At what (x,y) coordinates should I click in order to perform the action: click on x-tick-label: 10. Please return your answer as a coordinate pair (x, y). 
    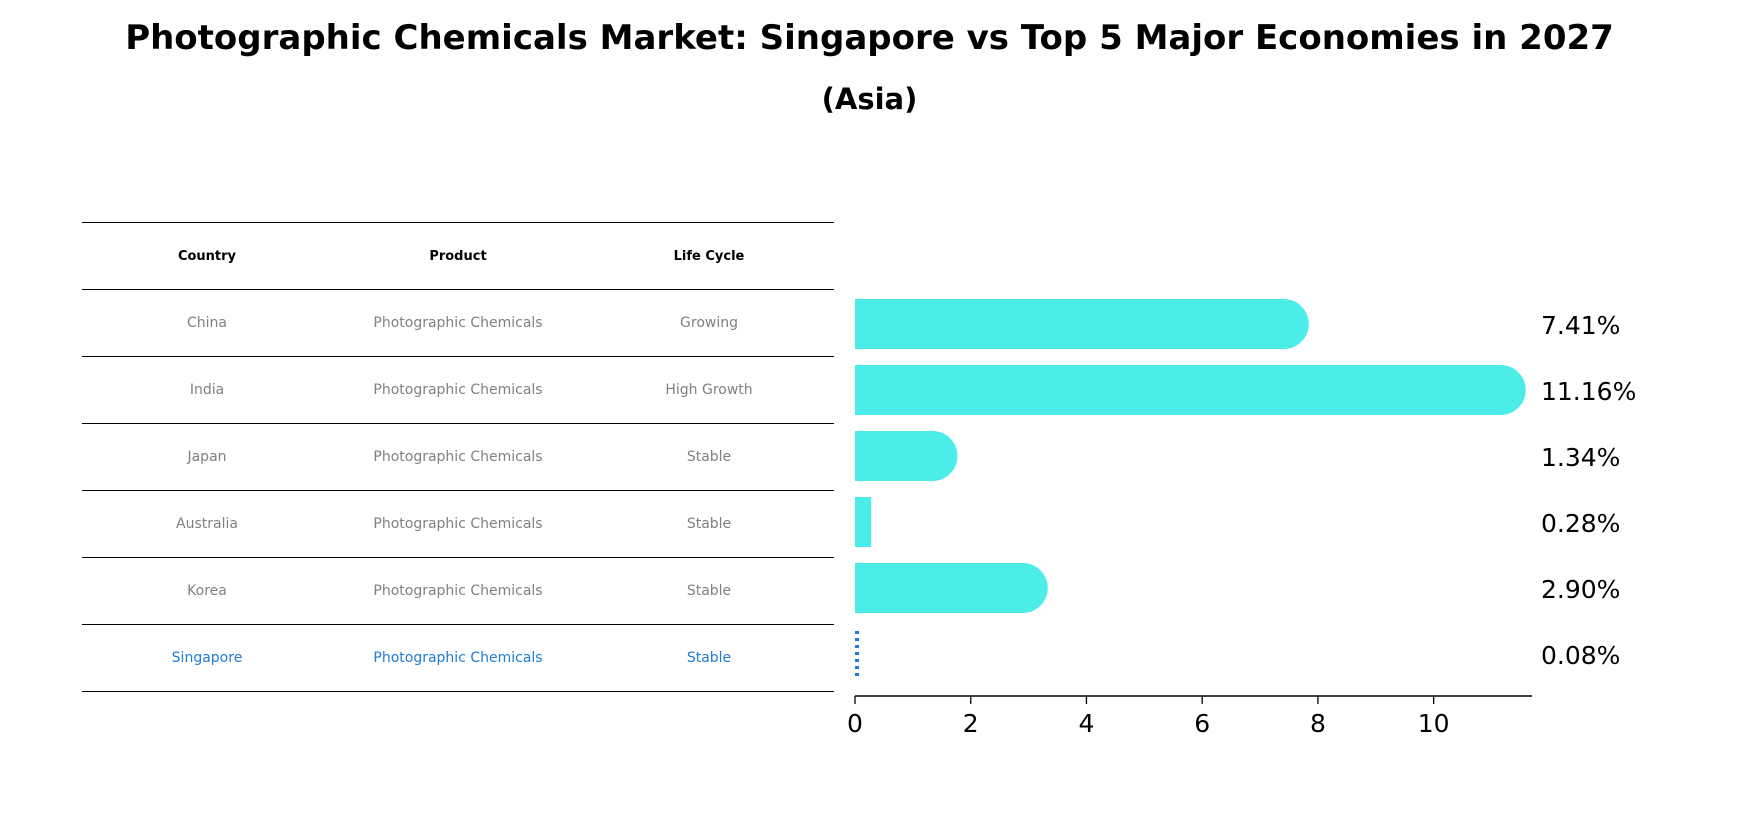
    Looking at the image, I should click on (1434, 723).